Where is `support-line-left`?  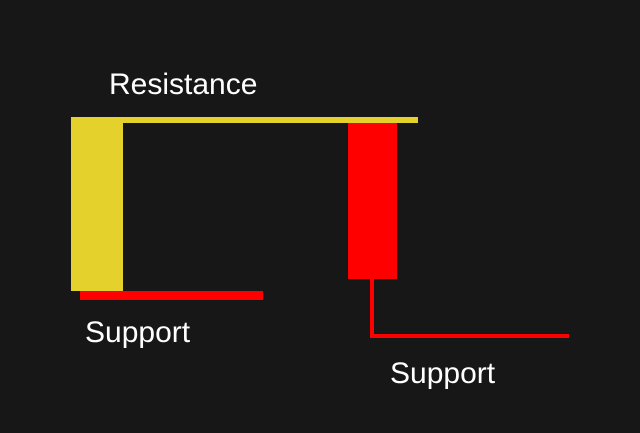
support-line-left is located at coordinates (171, 295).